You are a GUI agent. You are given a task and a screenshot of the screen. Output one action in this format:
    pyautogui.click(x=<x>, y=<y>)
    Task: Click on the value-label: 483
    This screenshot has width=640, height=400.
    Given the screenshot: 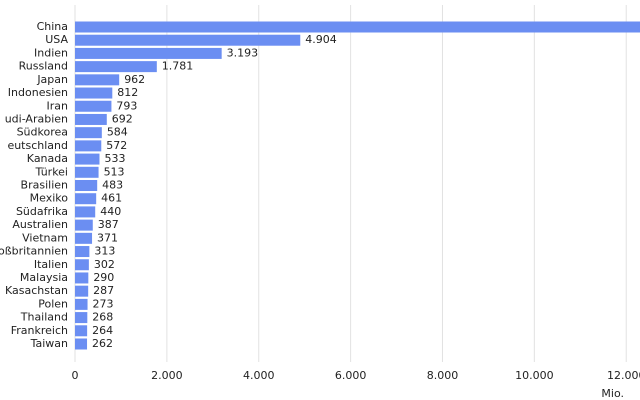 What is the action you would take?
    pyautogui.click(x=112, y=185)
    